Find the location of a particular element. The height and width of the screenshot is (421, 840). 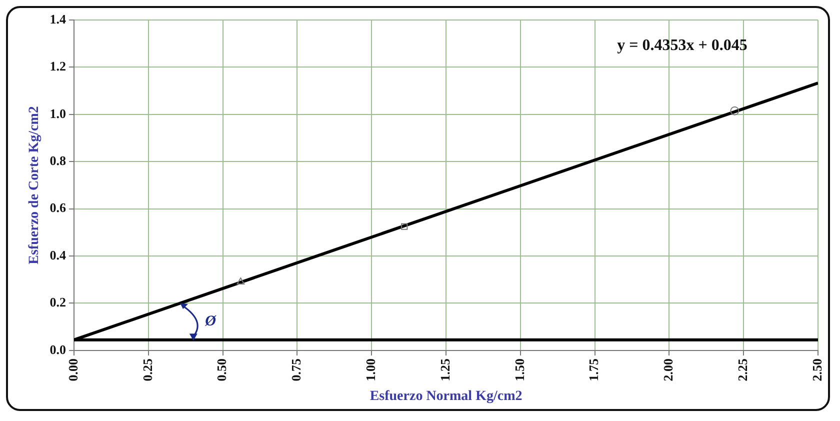

annotation: Ø is located at coordinates (211, 322).